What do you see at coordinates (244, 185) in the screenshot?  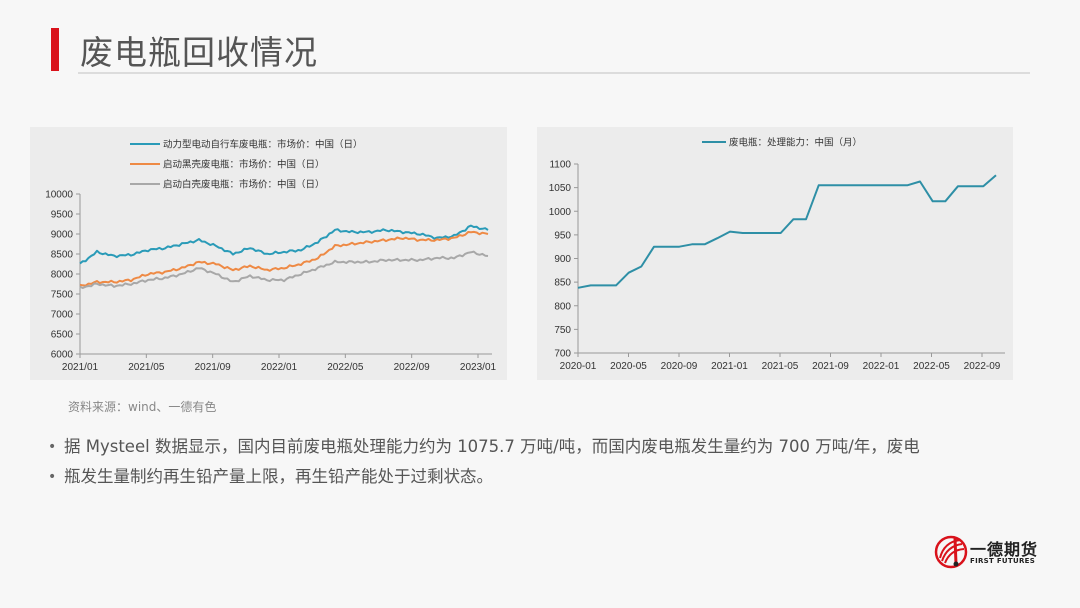 I see `legend-label: 启动白壳废电瓶：市场价：中国（日）` at bounding box center [244, 185].